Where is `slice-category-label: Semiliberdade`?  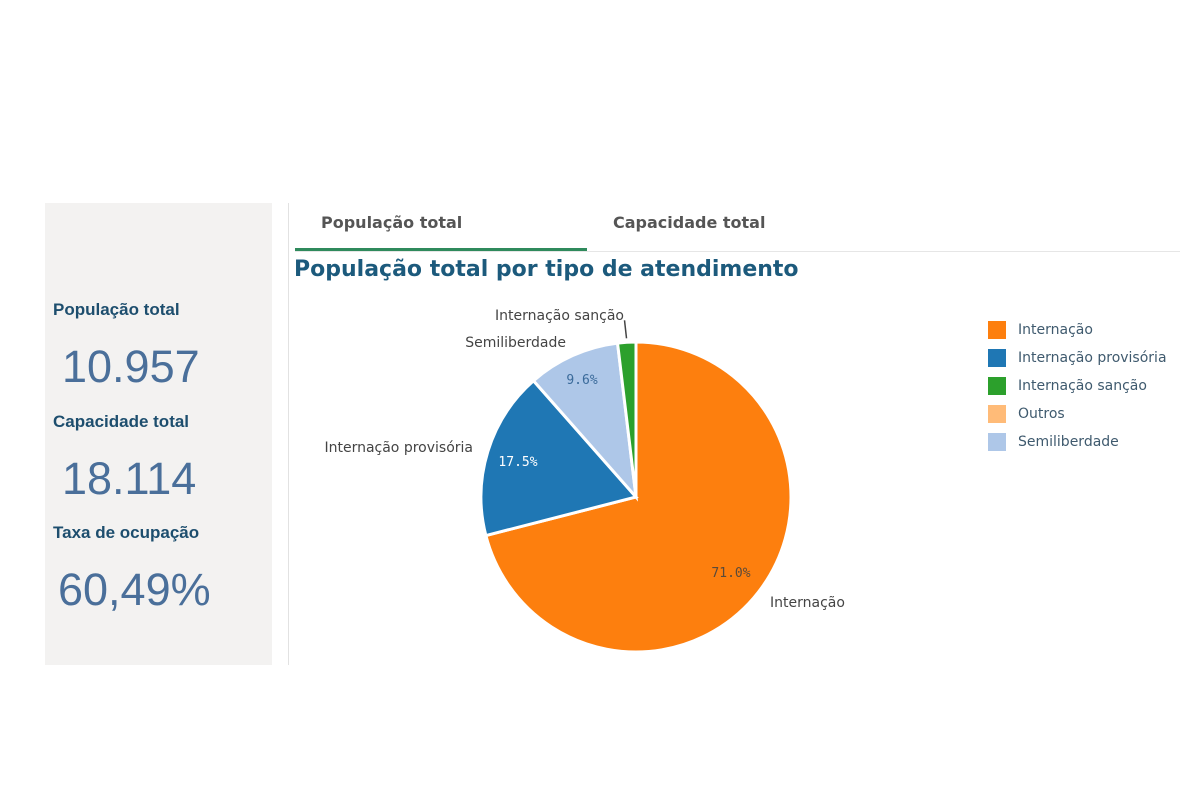 slice-category-label: Semiliberdade is located at coordinates (515, 343).